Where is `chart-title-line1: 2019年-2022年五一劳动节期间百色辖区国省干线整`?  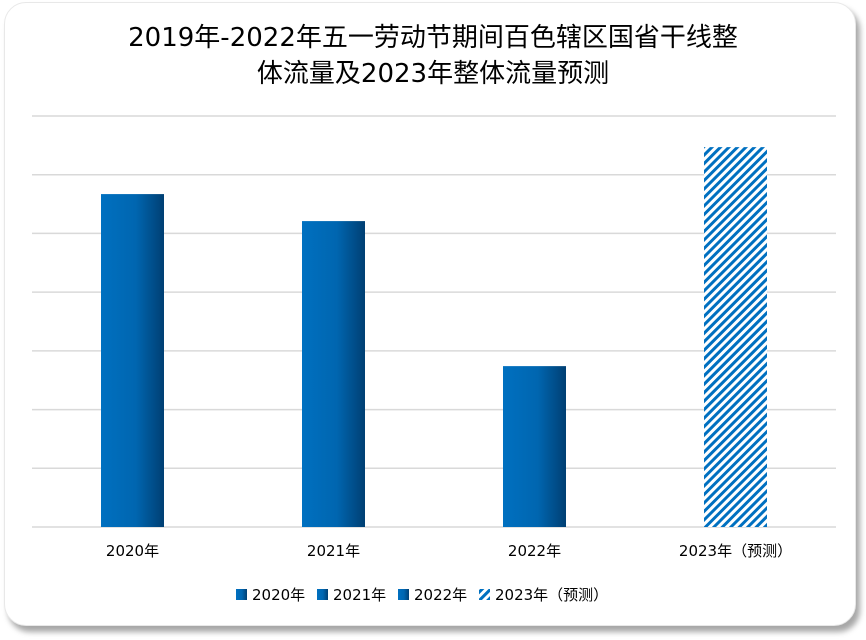
chart-title-line1: 2019年-2022年五一劳动节期间百色辖区国省干线整 is located at coordinates (433, 38).